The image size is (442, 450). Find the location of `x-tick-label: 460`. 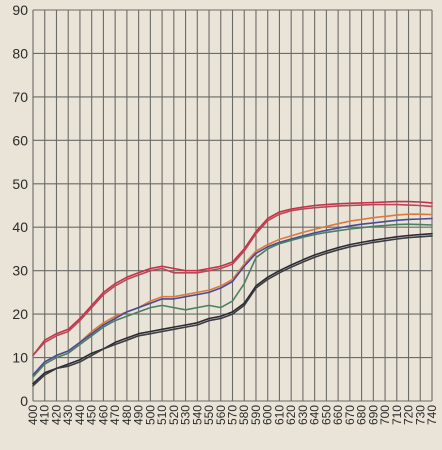

x-tick-label: 460 is located at coordinates (103, 415).